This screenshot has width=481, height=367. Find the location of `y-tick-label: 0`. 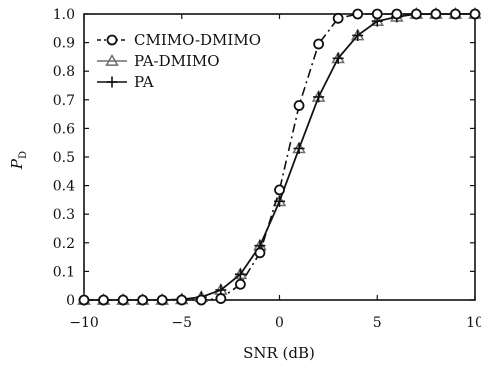

y-tick-label: 0 is located at coordinates (70, 301).